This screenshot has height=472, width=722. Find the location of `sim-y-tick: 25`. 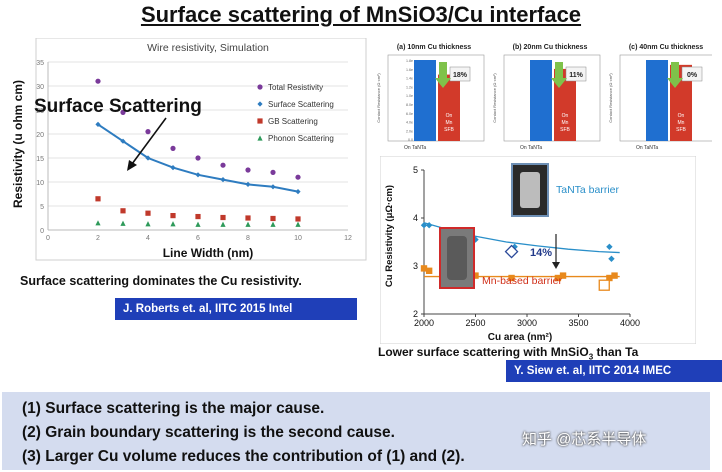

sim-y-tick: 25 is located at coordinates (40, 111).